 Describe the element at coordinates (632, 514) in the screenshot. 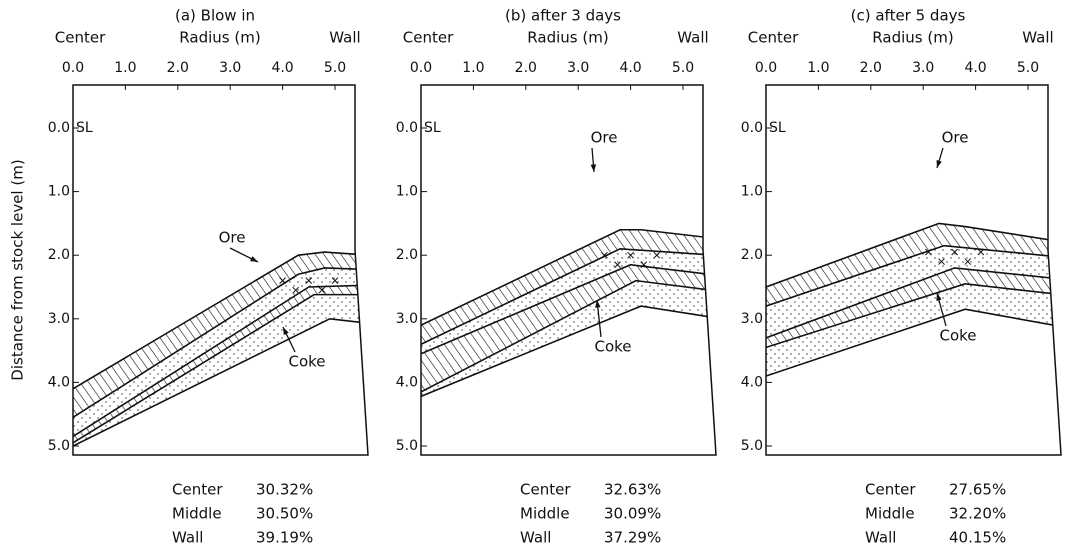

I see `summary-value: 30.09%` at that location.